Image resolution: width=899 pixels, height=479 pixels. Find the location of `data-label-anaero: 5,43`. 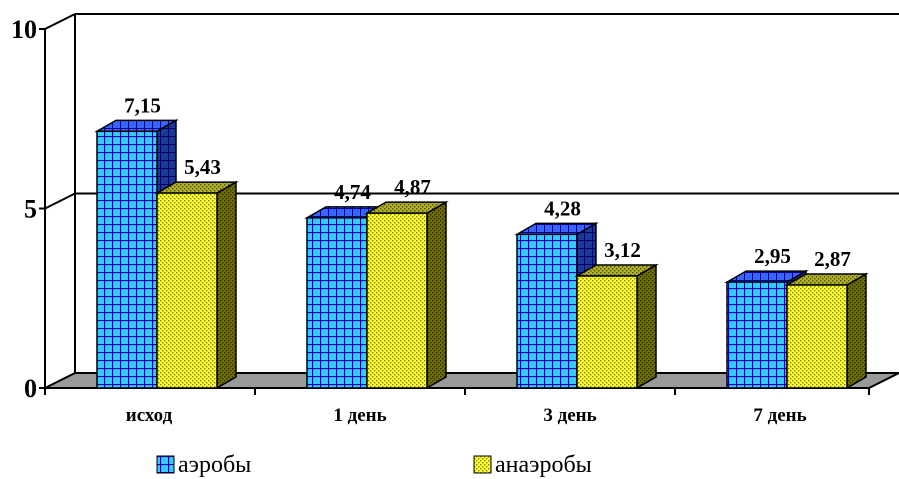

data-label-anaero: 5,43 is located at coordinates (202, 167).